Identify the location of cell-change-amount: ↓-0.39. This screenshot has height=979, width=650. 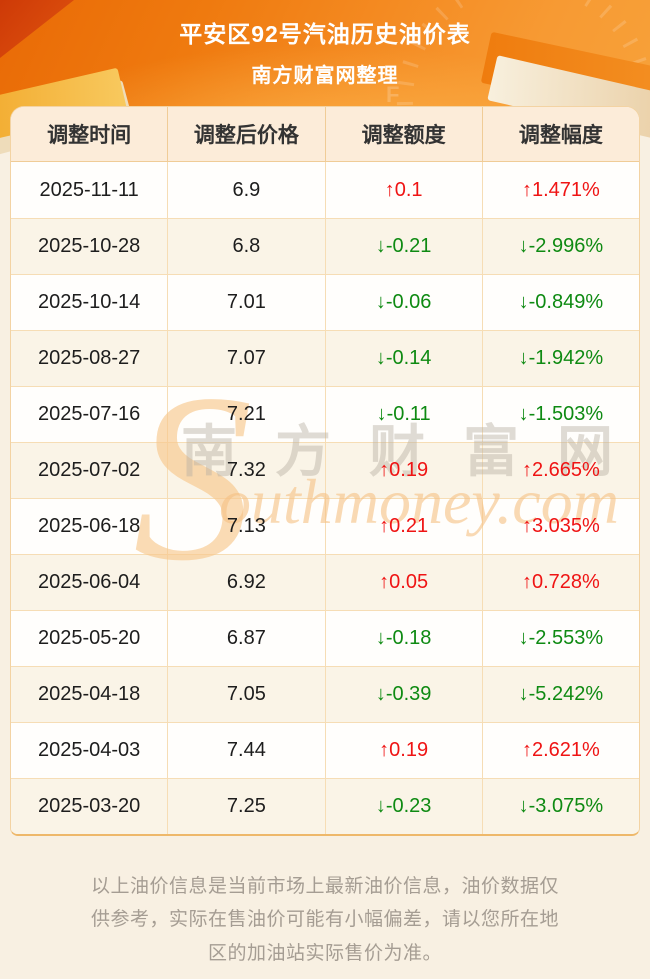
(404, 694).